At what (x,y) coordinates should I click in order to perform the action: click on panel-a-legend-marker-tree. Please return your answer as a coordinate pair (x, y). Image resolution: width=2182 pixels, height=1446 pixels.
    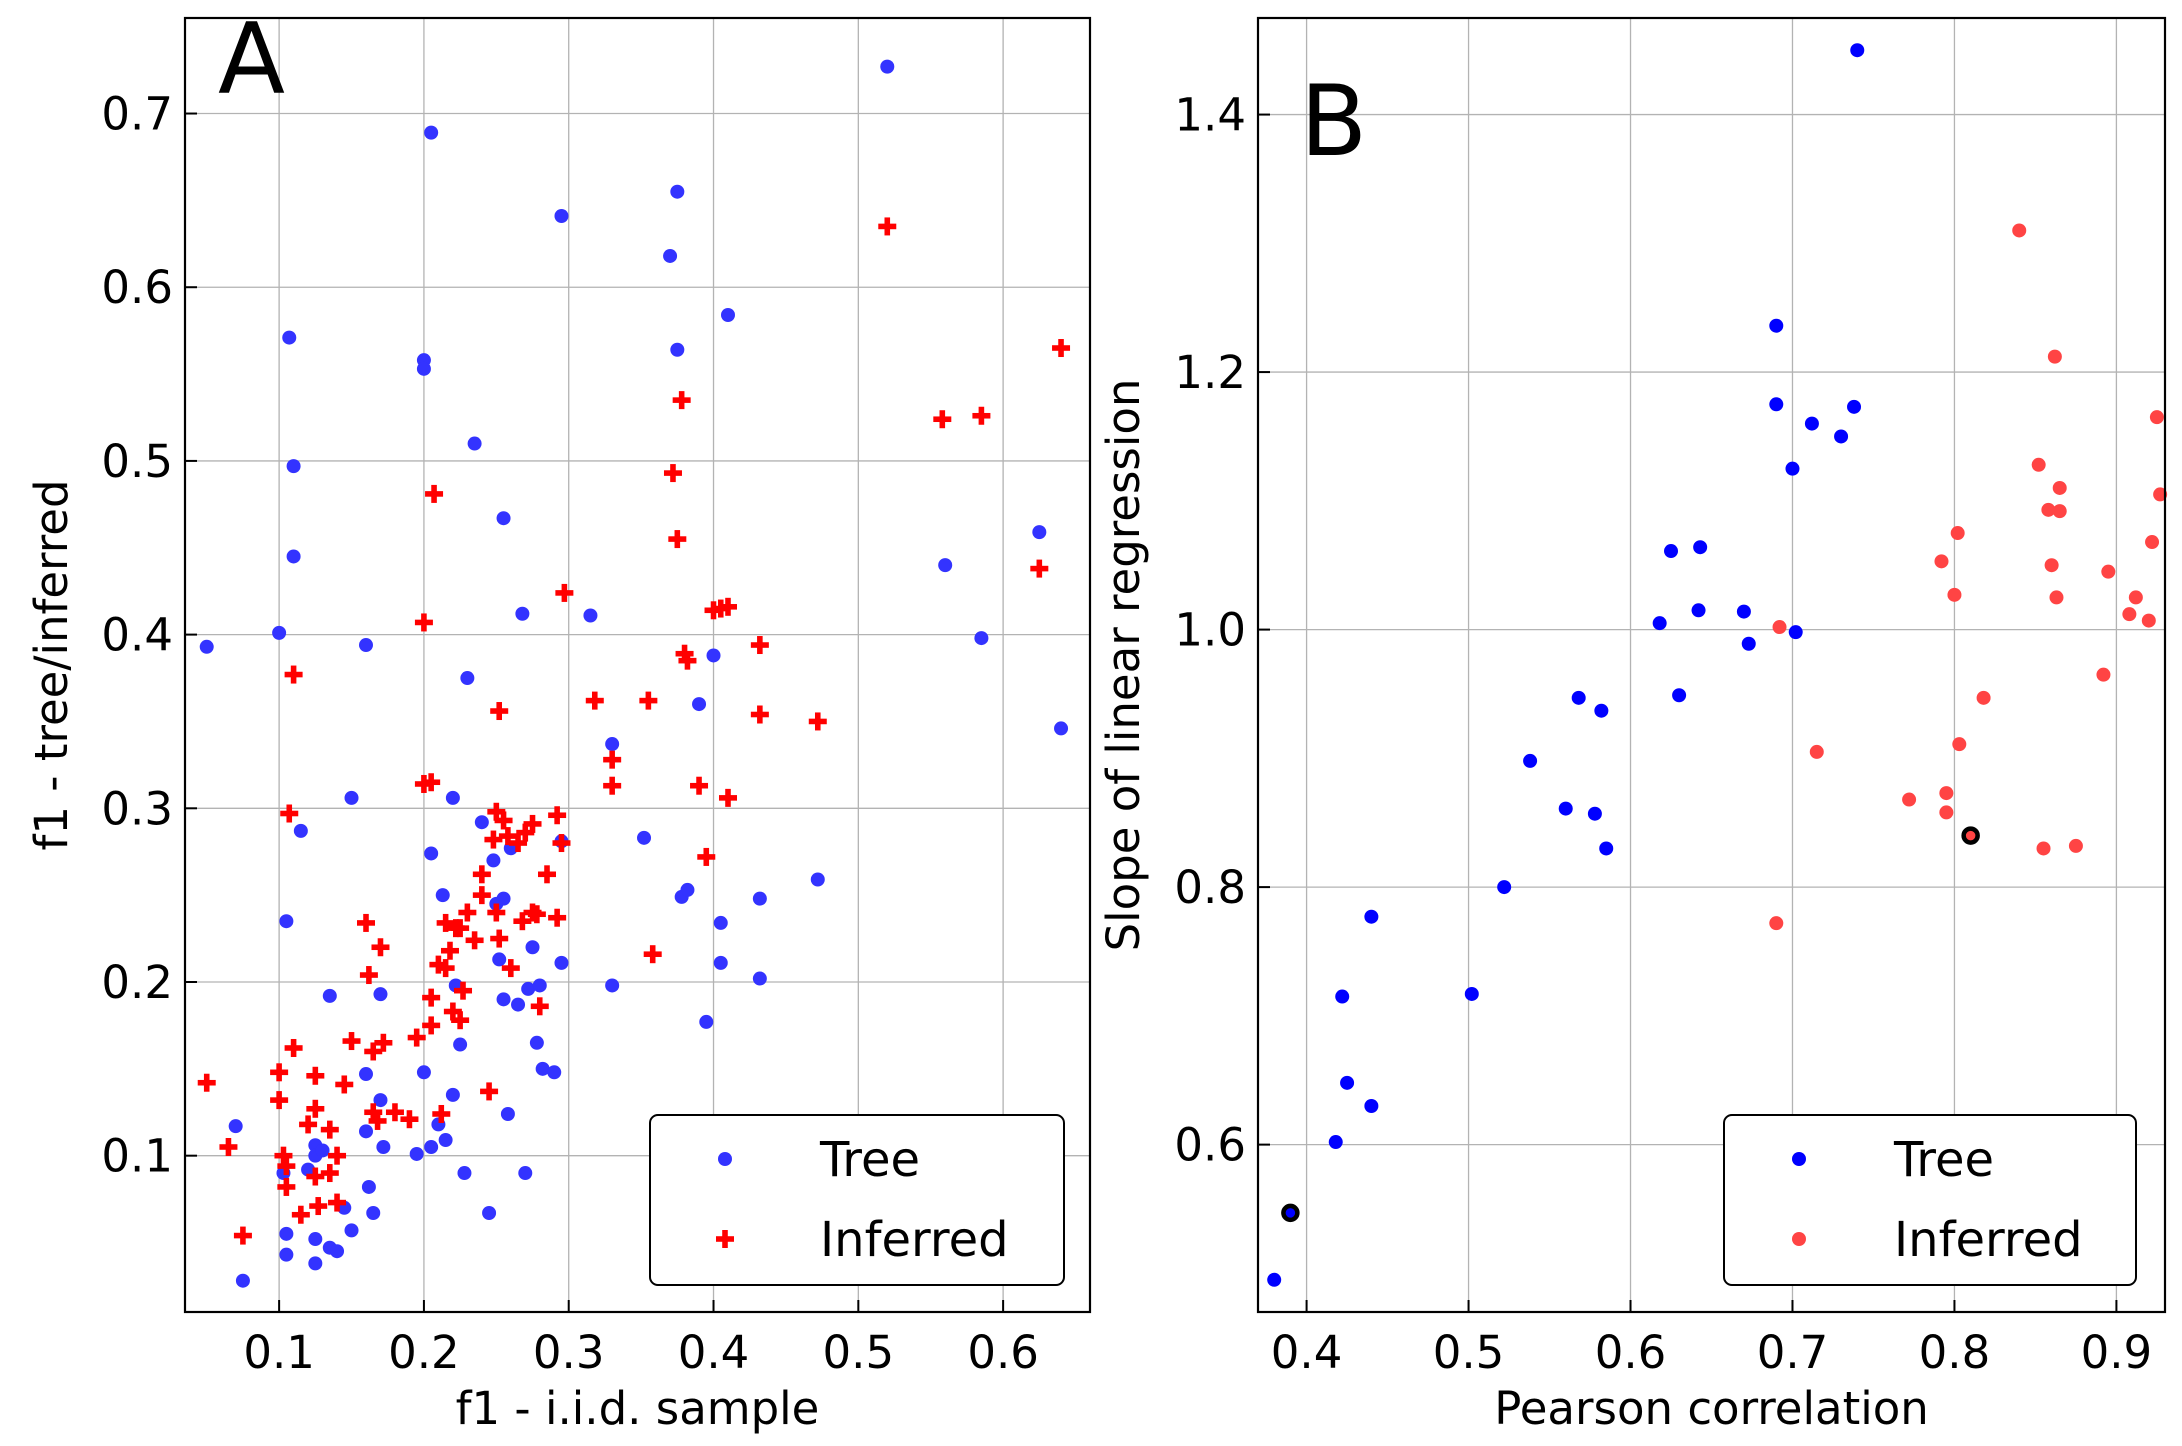
    Looking at the image, I should click on (725, 1159).